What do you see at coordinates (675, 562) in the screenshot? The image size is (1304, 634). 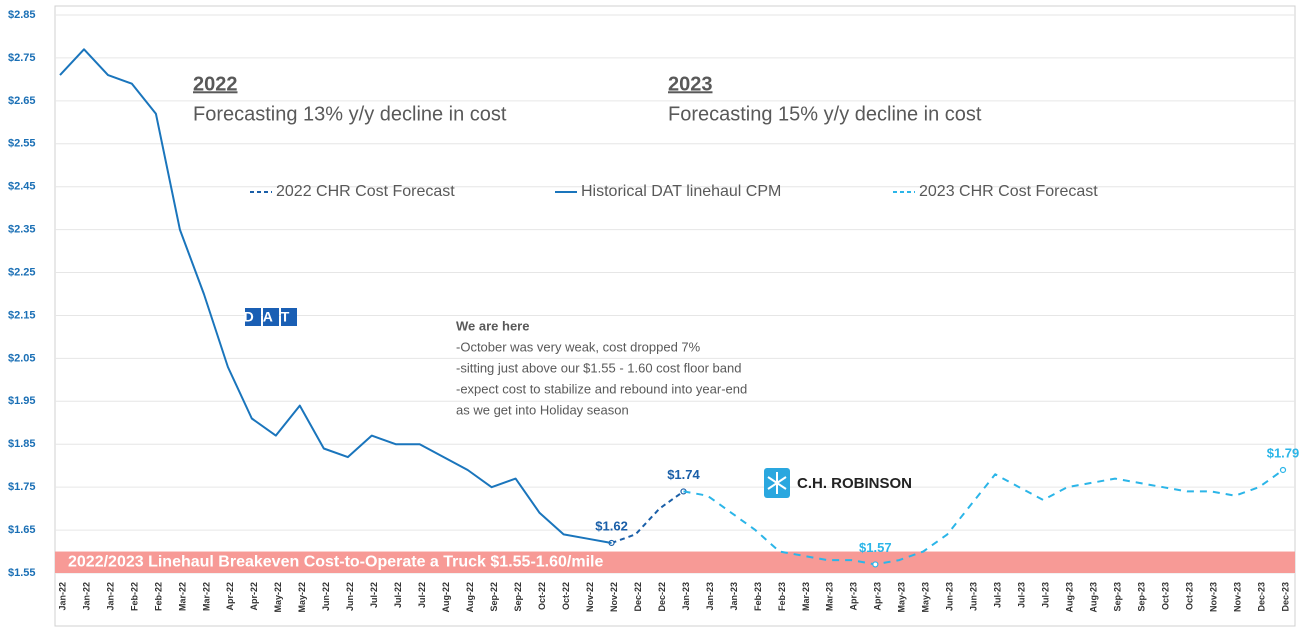 I see `breakeven-band` at bounding box center [675, 562].